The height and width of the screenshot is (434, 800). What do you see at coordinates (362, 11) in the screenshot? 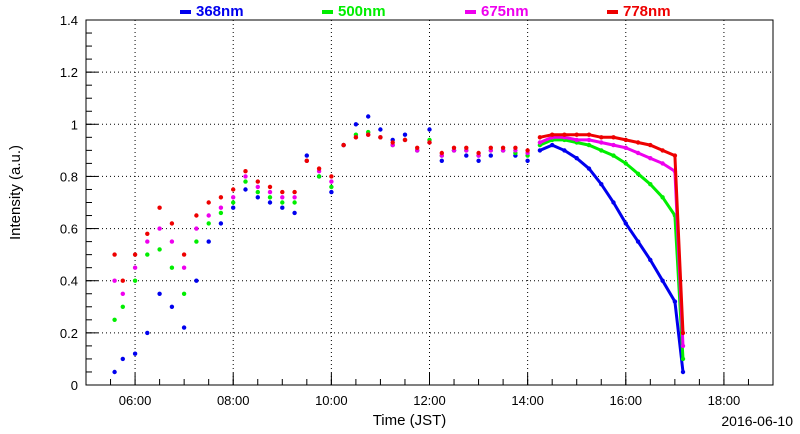
I see `legend-label: 500nm` at bounding box center [362, 11].